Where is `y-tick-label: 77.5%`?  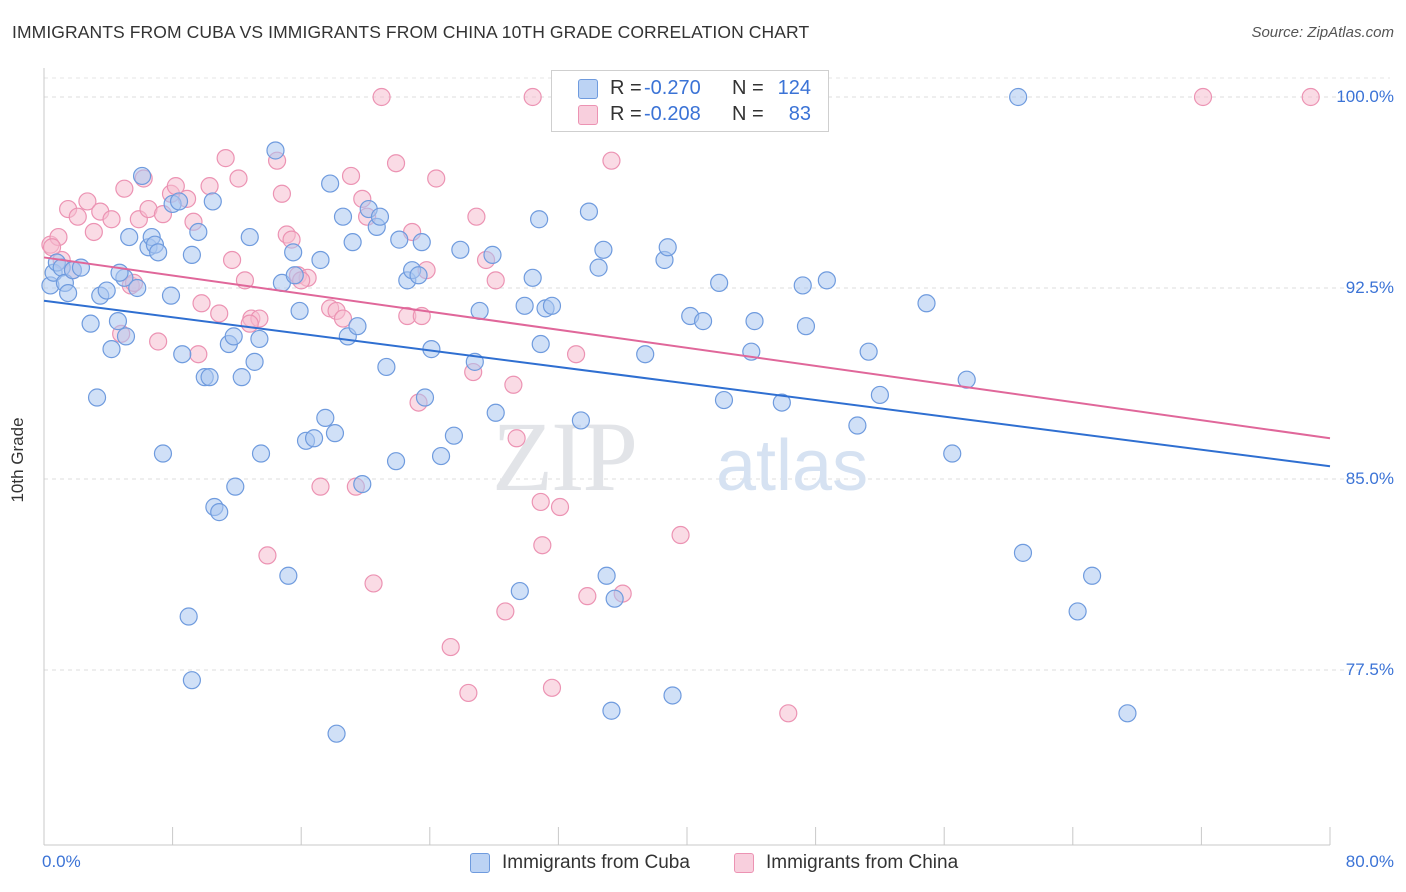 y-tick-label: 77.5% is located at coordinates (1369, 669).